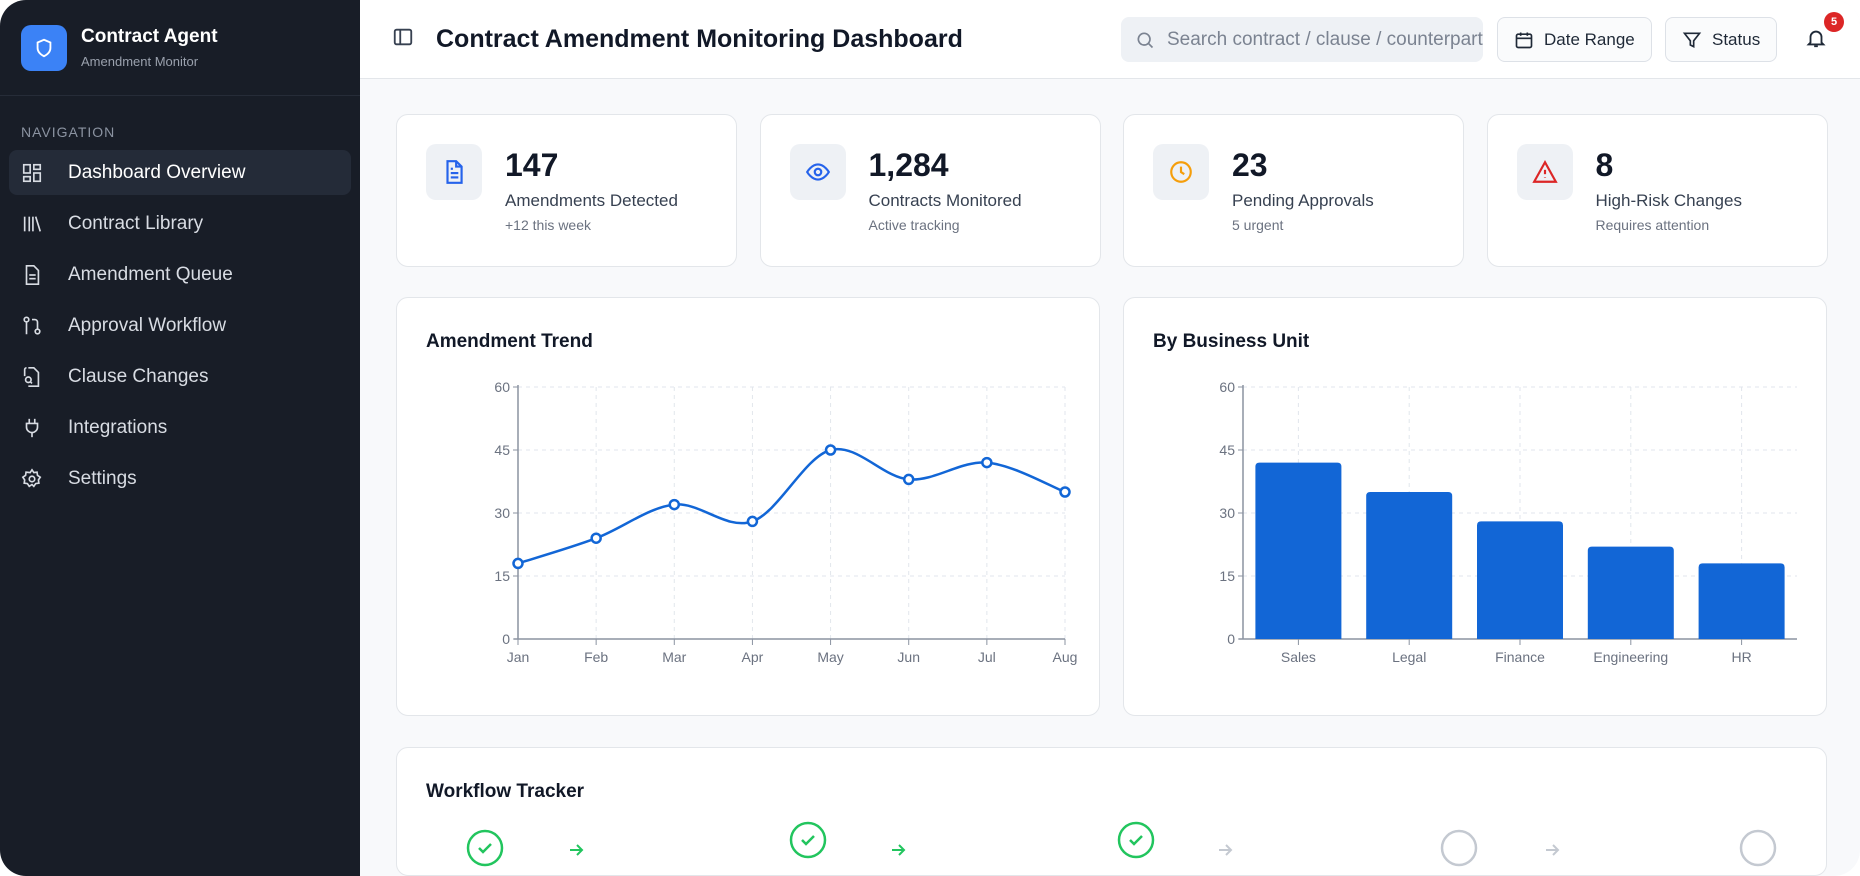  I want to click on y-tick-label: 30, so click(1227, 513).